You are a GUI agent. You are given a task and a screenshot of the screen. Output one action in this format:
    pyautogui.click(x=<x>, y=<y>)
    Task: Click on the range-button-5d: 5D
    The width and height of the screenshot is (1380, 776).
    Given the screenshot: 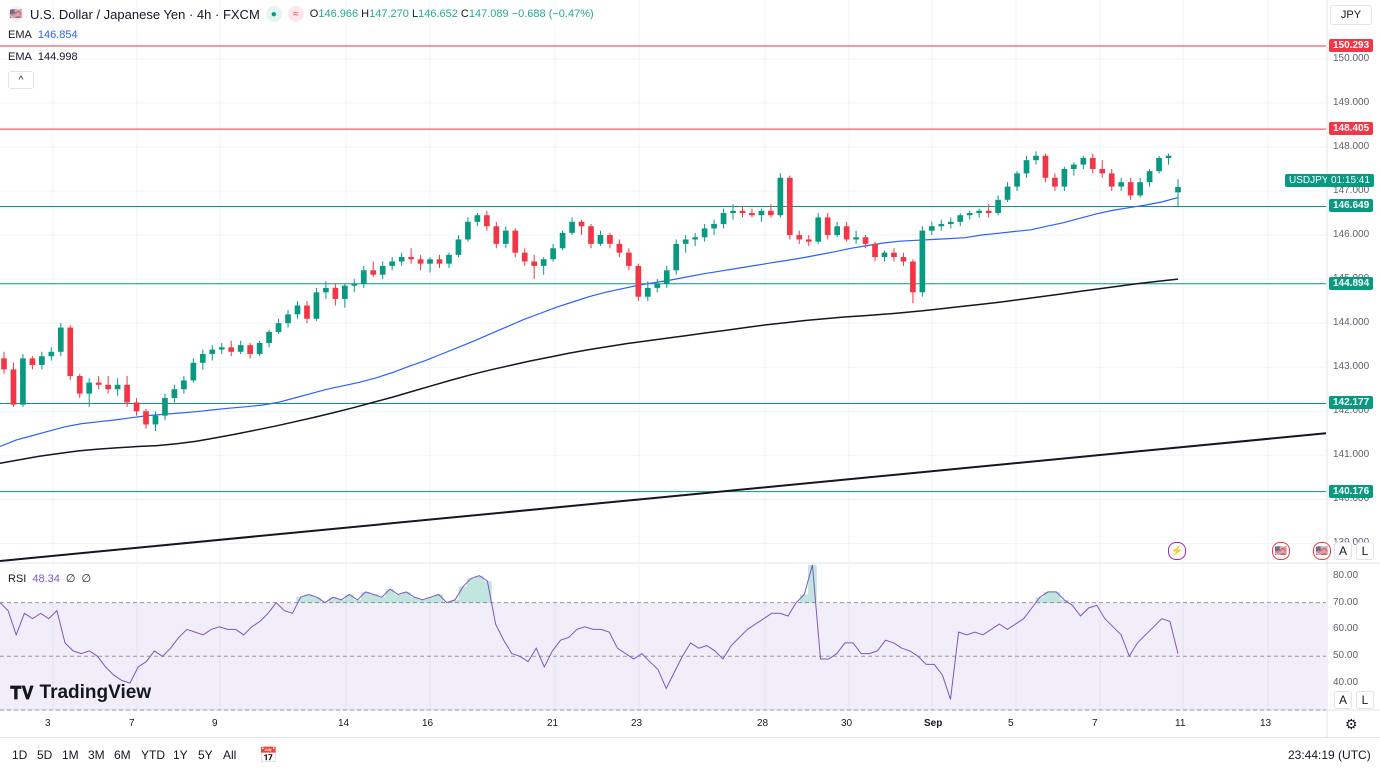 What is the action you would take?
    pyautogui.click(x=45, y=755)
    